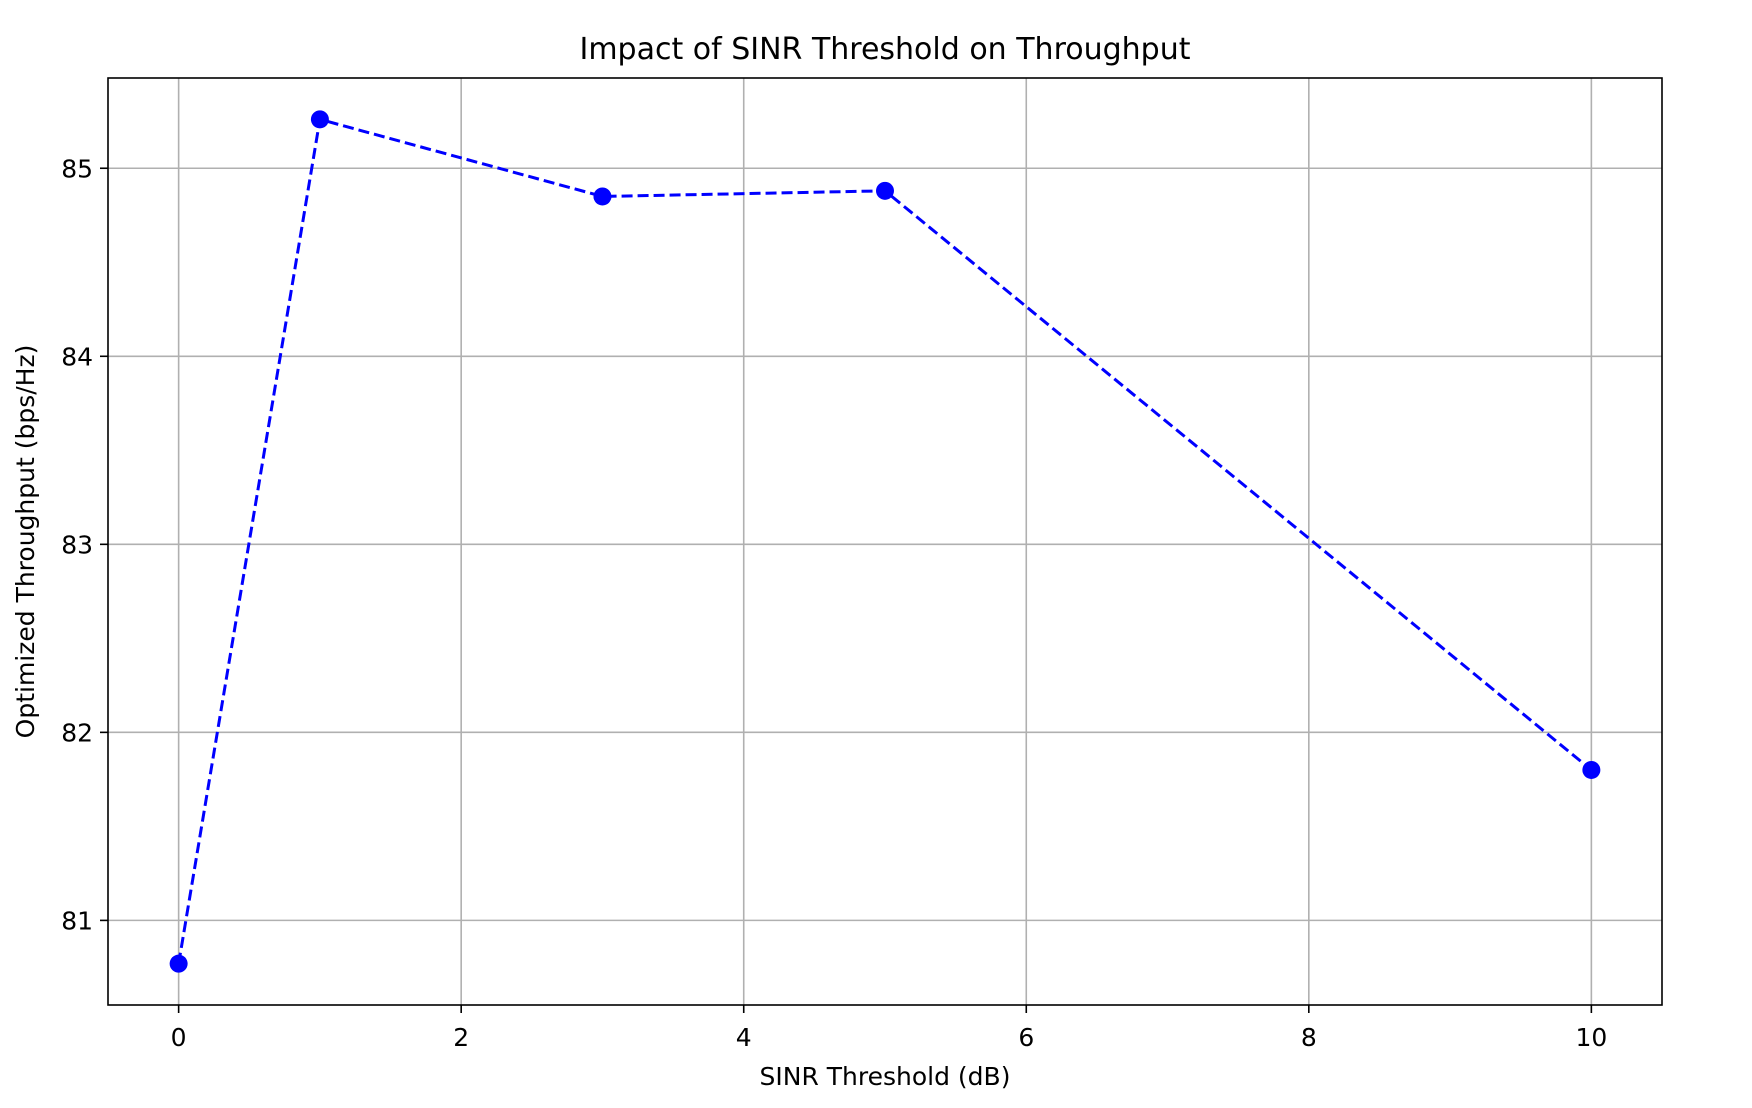  I want to click on x-tick-label: 2, so click(461, 1037).